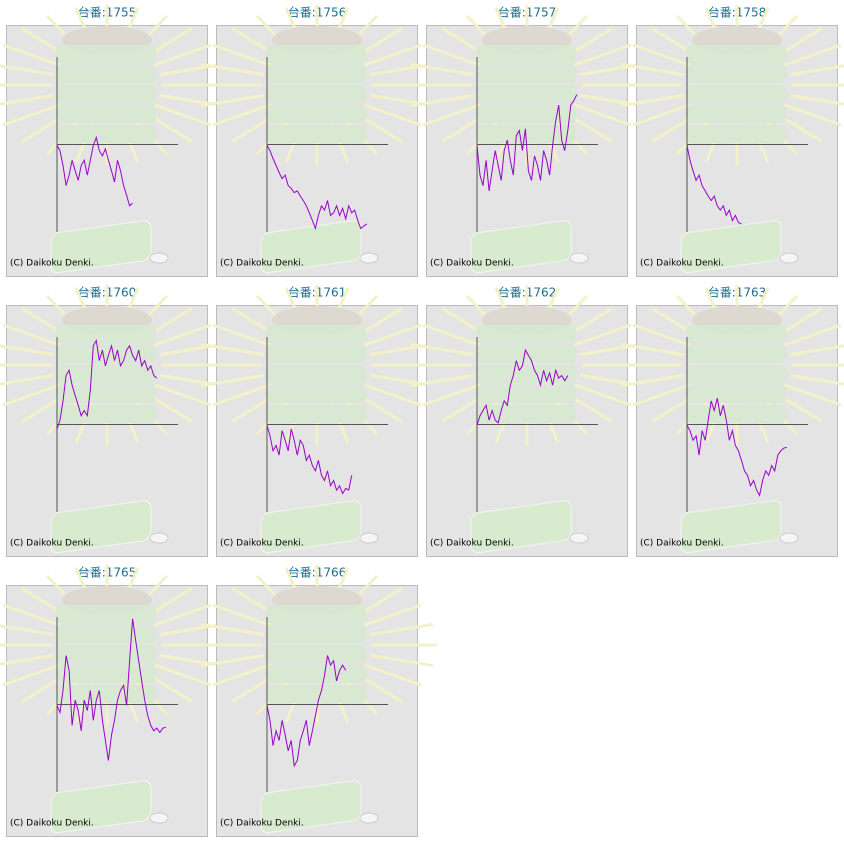  I want to click on chart-panel: 台番:1756(C) Daikoku Denki., so click(317, 141).